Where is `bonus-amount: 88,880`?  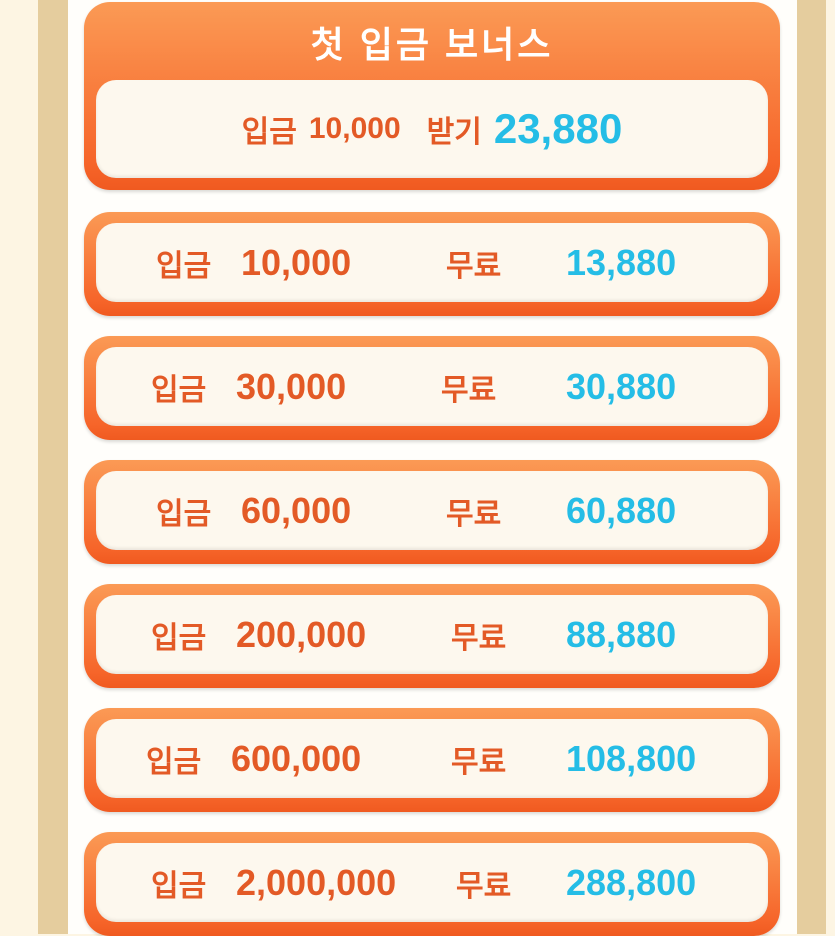 bonus-amount: 88,880 is located at coordinates (621, 634).